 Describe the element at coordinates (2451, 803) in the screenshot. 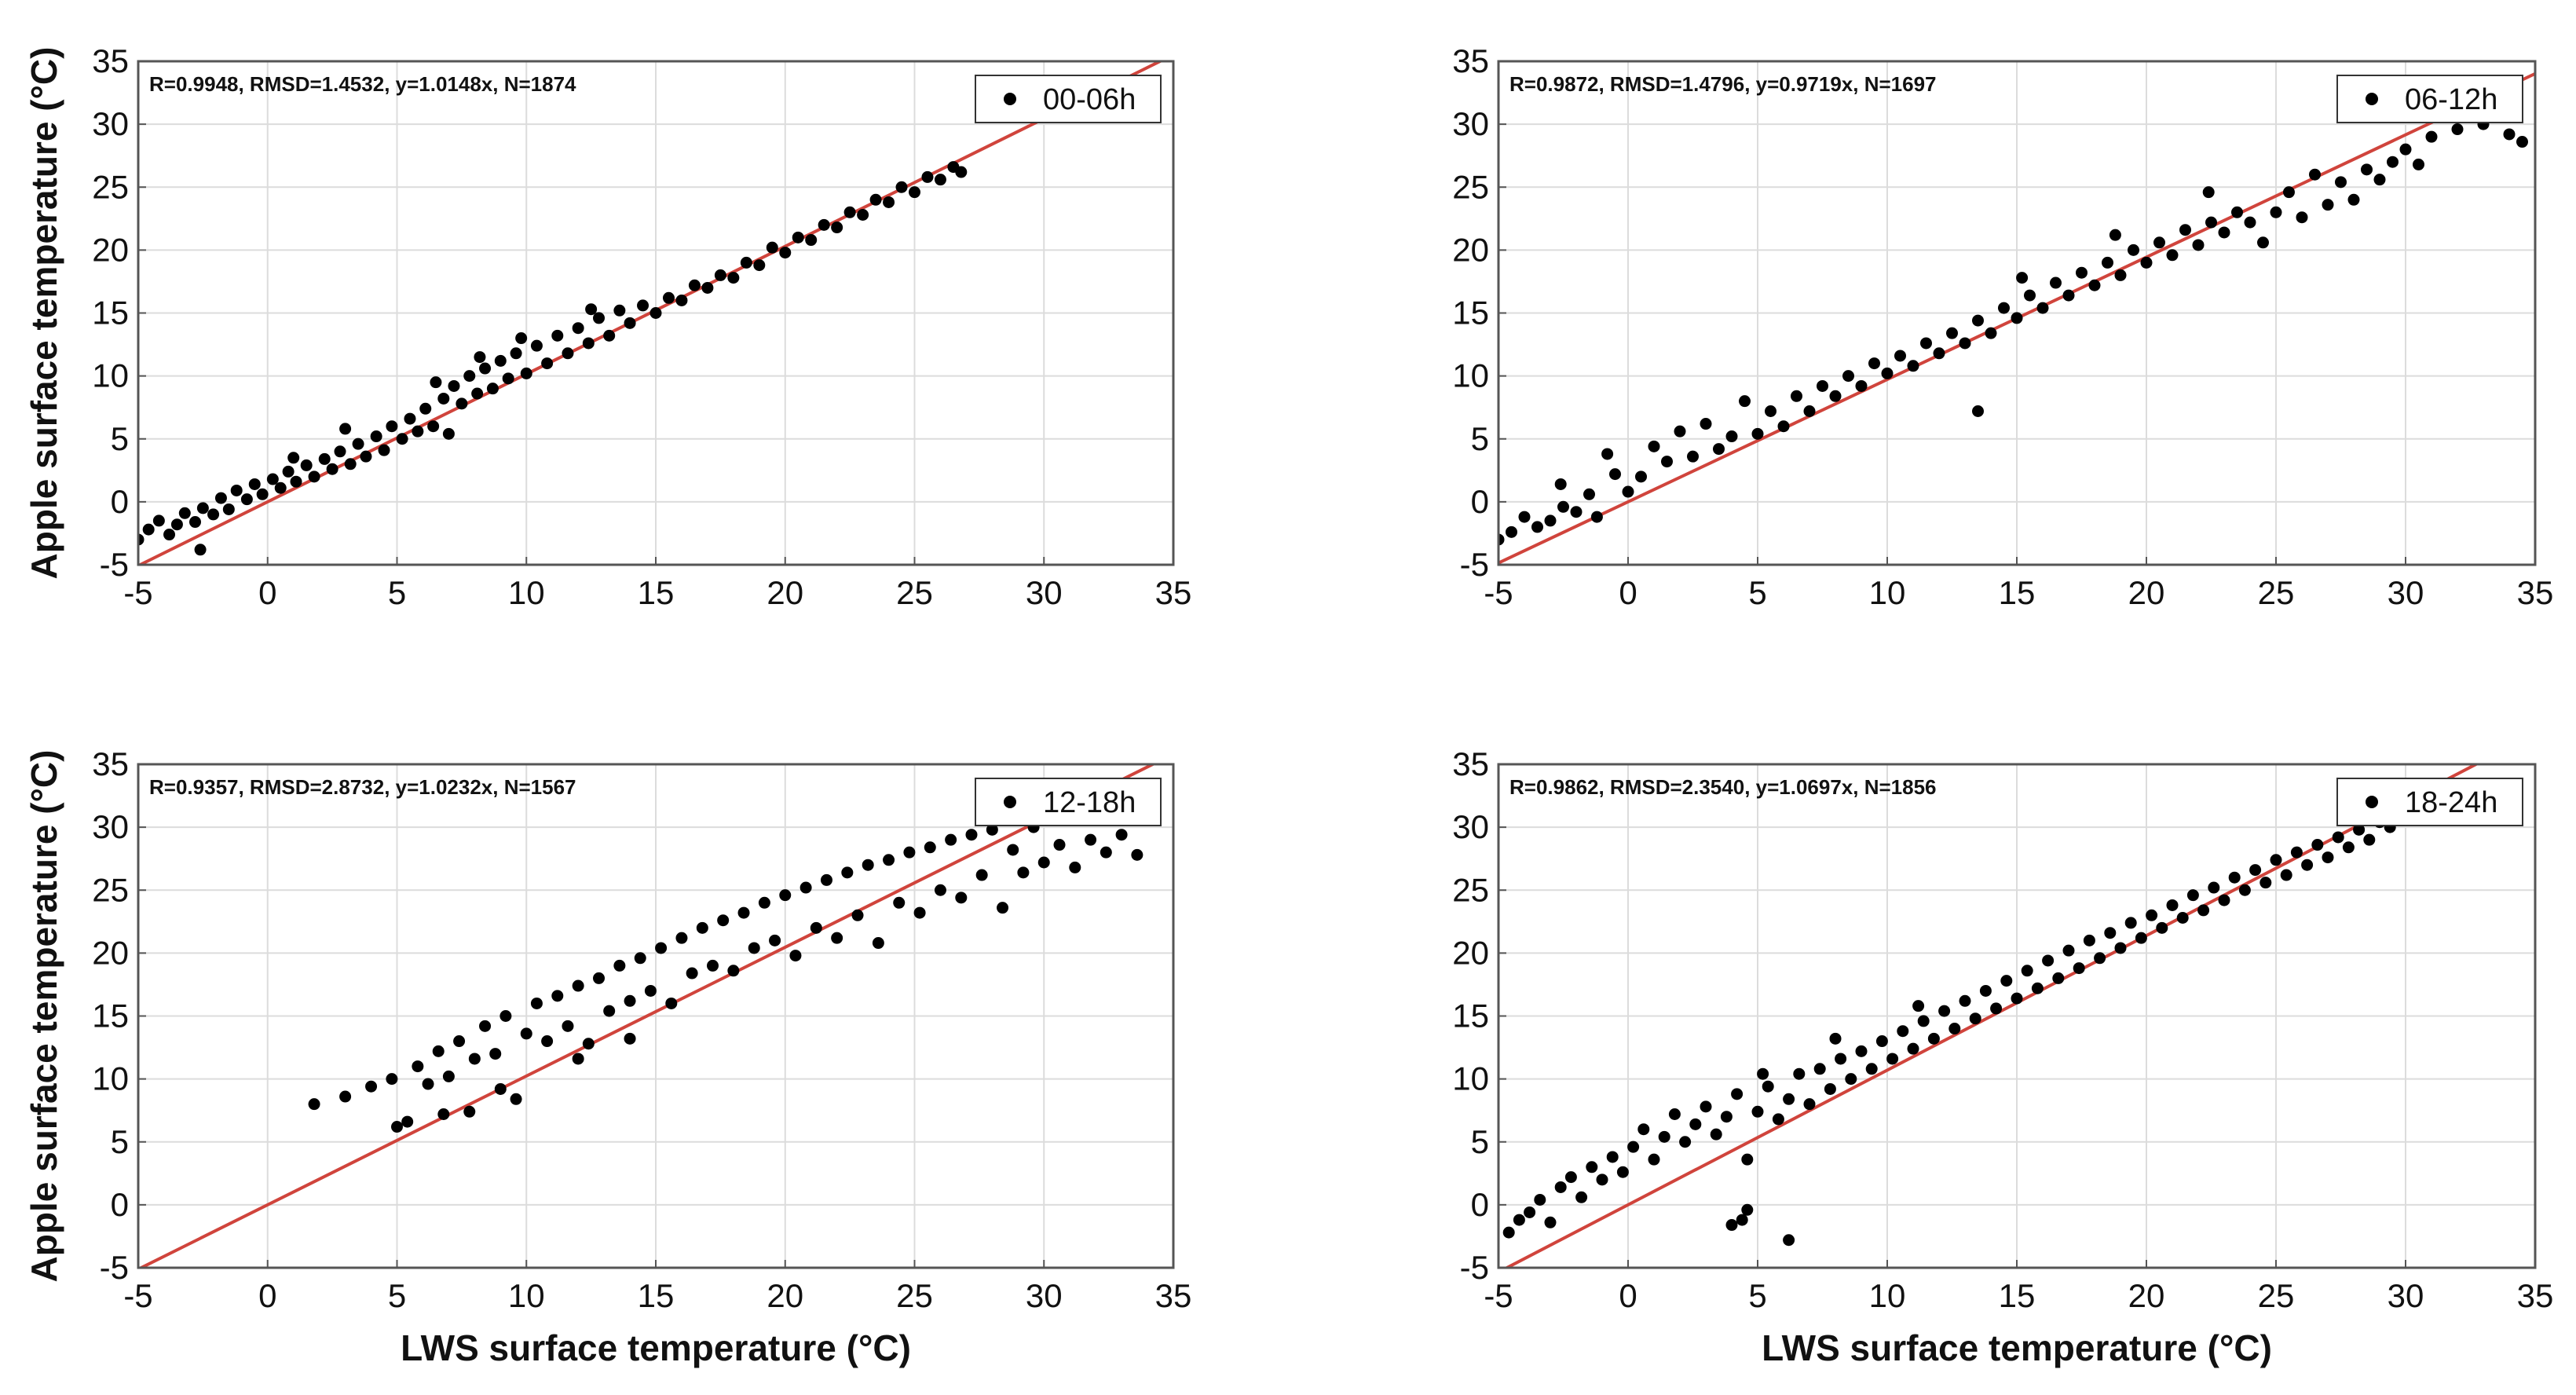

I see `legend-label: 18-24h` at that location.